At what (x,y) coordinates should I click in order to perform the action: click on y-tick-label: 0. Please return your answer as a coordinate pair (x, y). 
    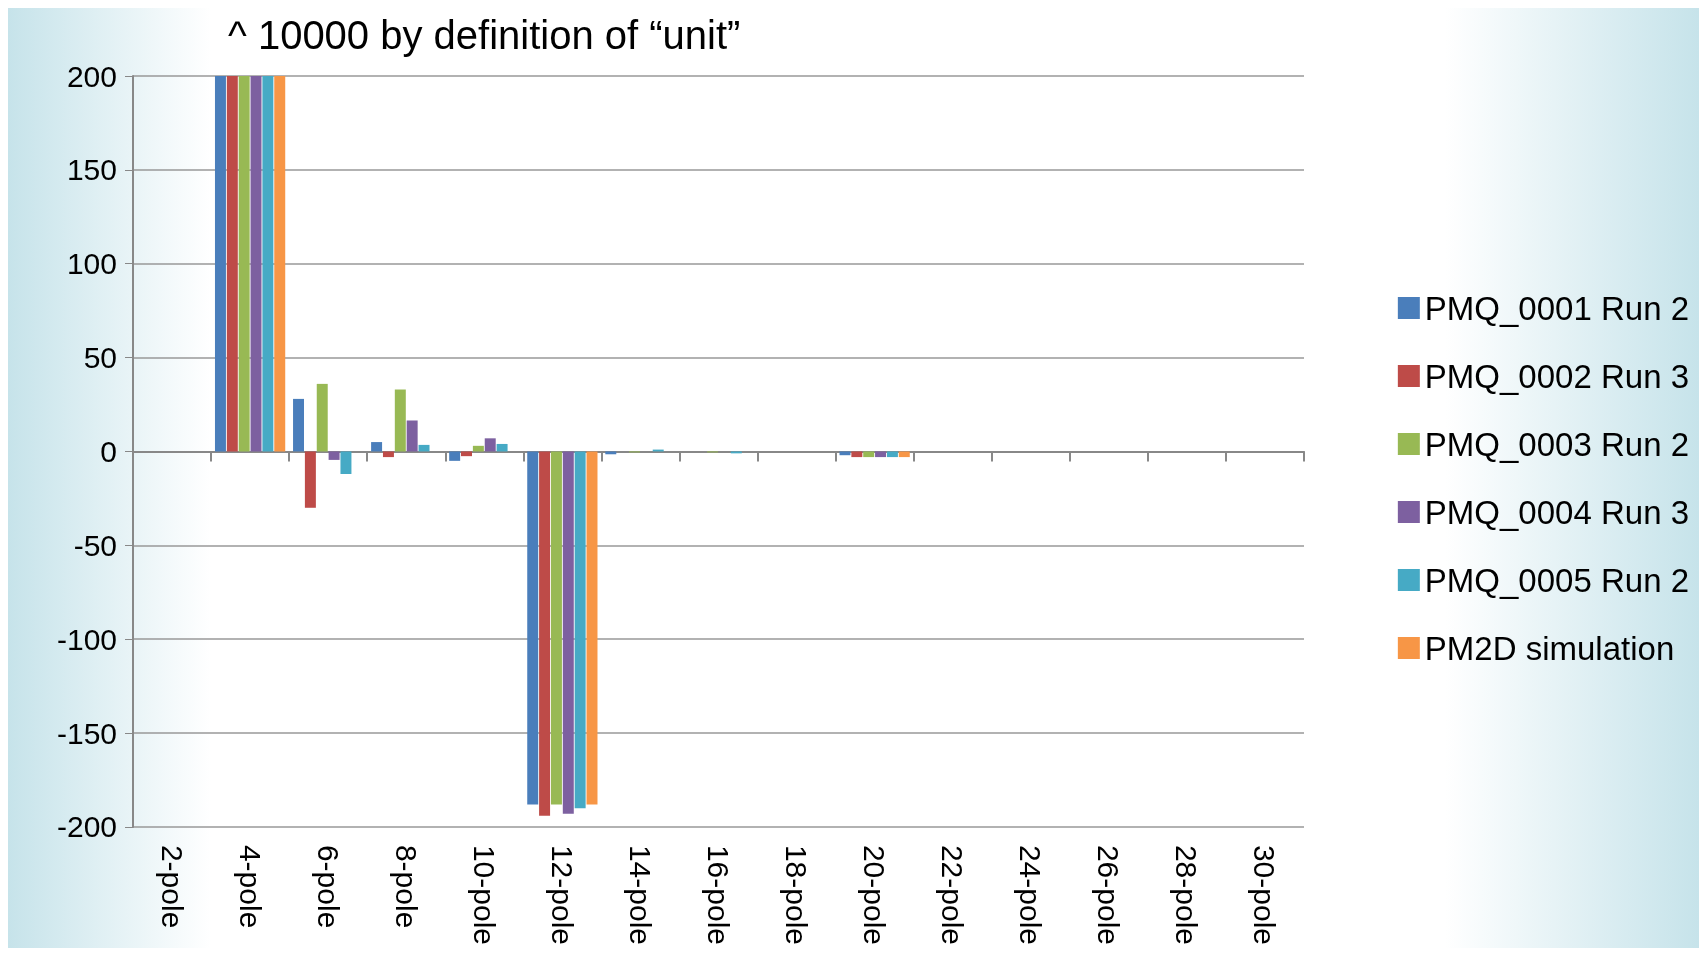
    Looking at the image, I should click on (108, 451).